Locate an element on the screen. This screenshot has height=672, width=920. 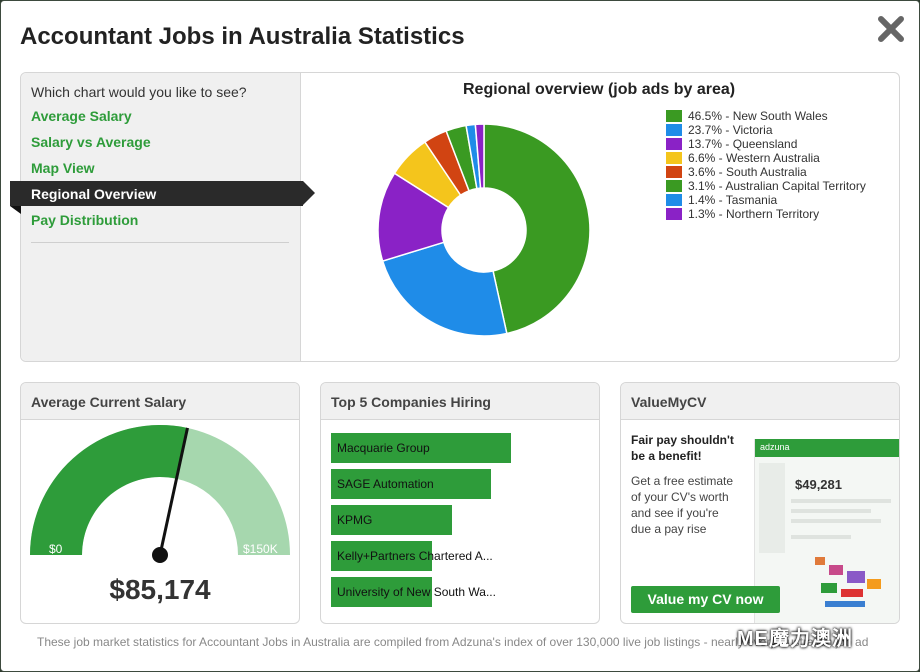
active-option-fold is located at coordinates (15, 210).